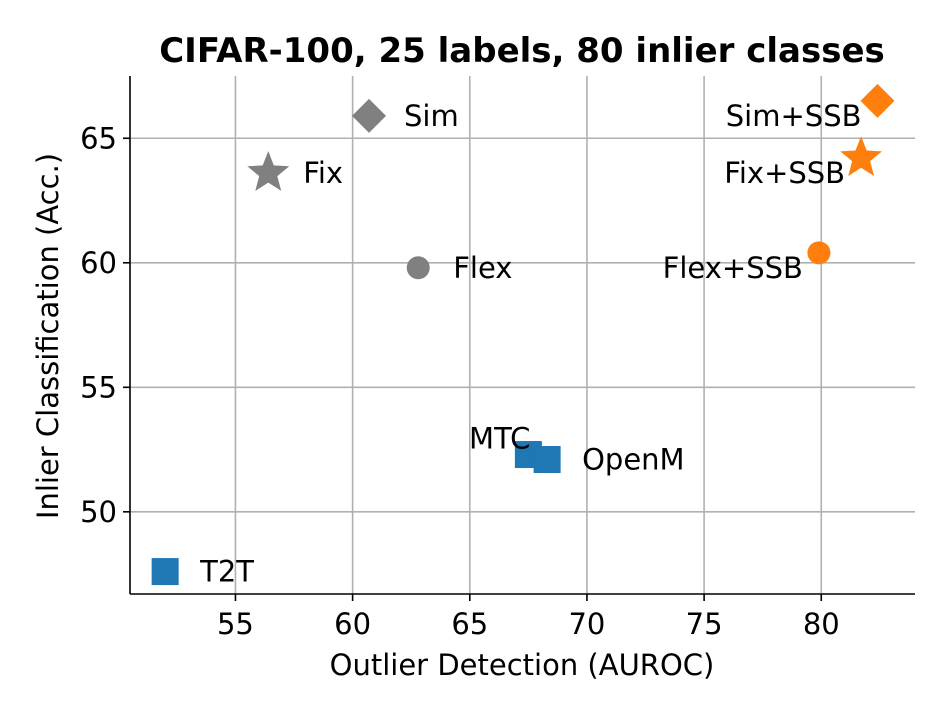 The height and width of the screenshot is (713, 951). Describe the element at coordinates (268, 171) in the screenshot. I see `point-fix` at that location.